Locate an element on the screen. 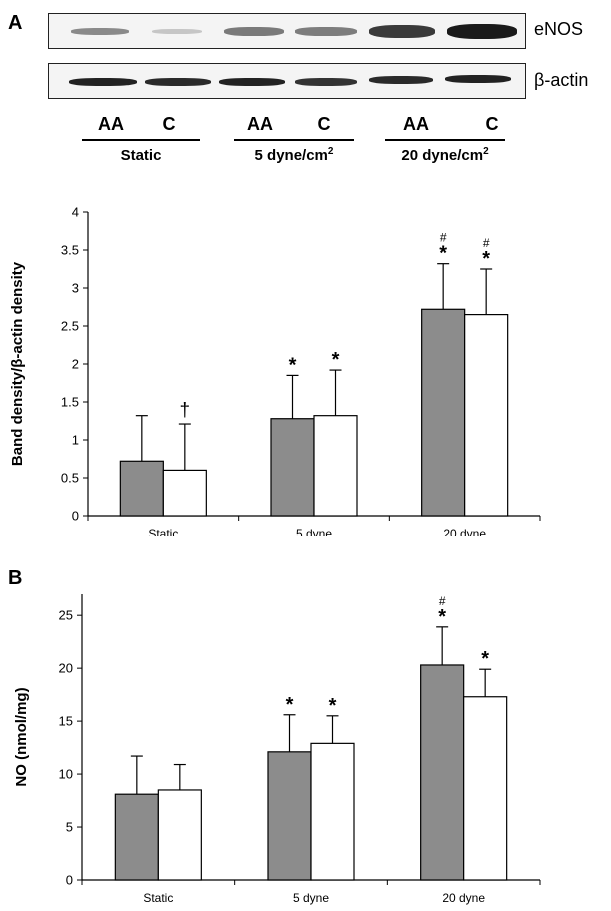 Image resolution: width=611 pixels, height=911 pixels. significance-dagger: † is located at coordinates (185, 410).